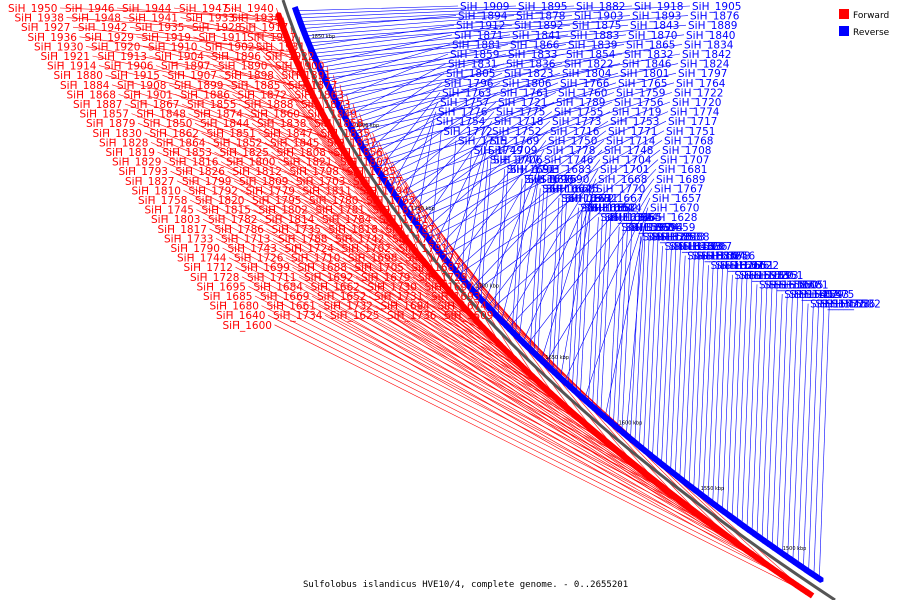 The width and height of the screenshot is (900, 600). What do you see at coordinates (670, 228) in the screenshot?
I see `gene-label-sih_1659: SiH_1659` at bounding box center [670, 228].